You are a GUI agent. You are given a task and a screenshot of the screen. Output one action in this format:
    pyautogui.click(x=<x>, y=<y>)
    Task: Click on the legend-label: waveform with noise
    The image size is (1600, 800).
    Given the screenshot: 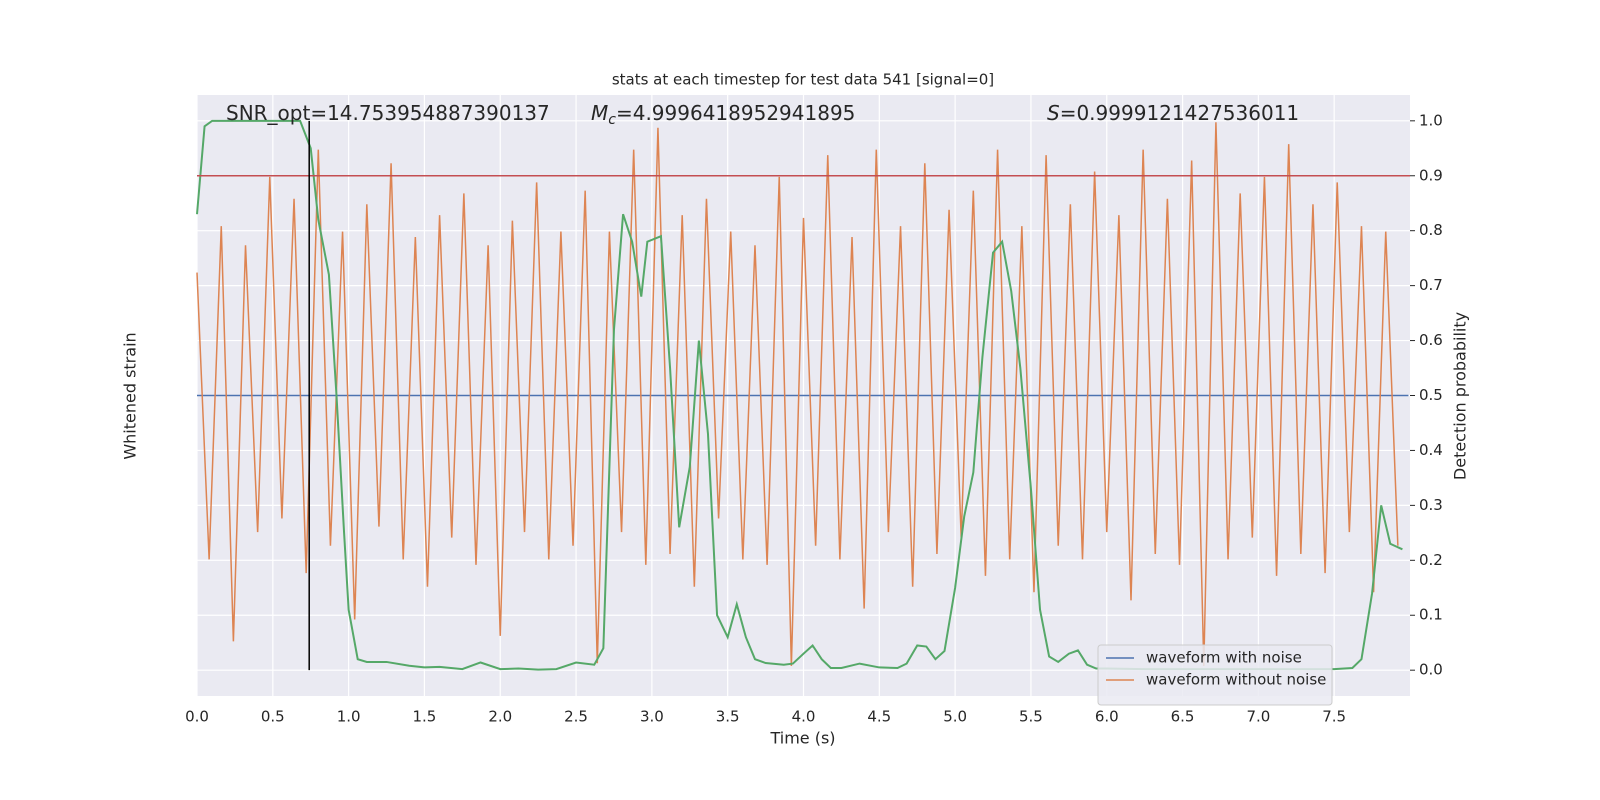 What is the action you would take?
    pyautogui.click(x=1224, y=658)
    